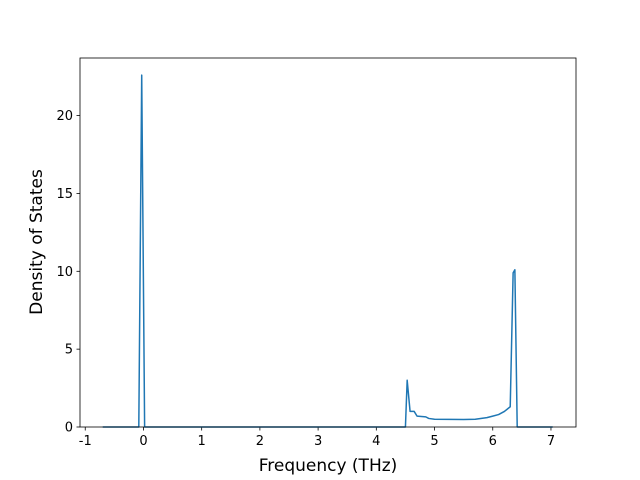  I want to click on x-tick-label: 0, so click(143, 441).